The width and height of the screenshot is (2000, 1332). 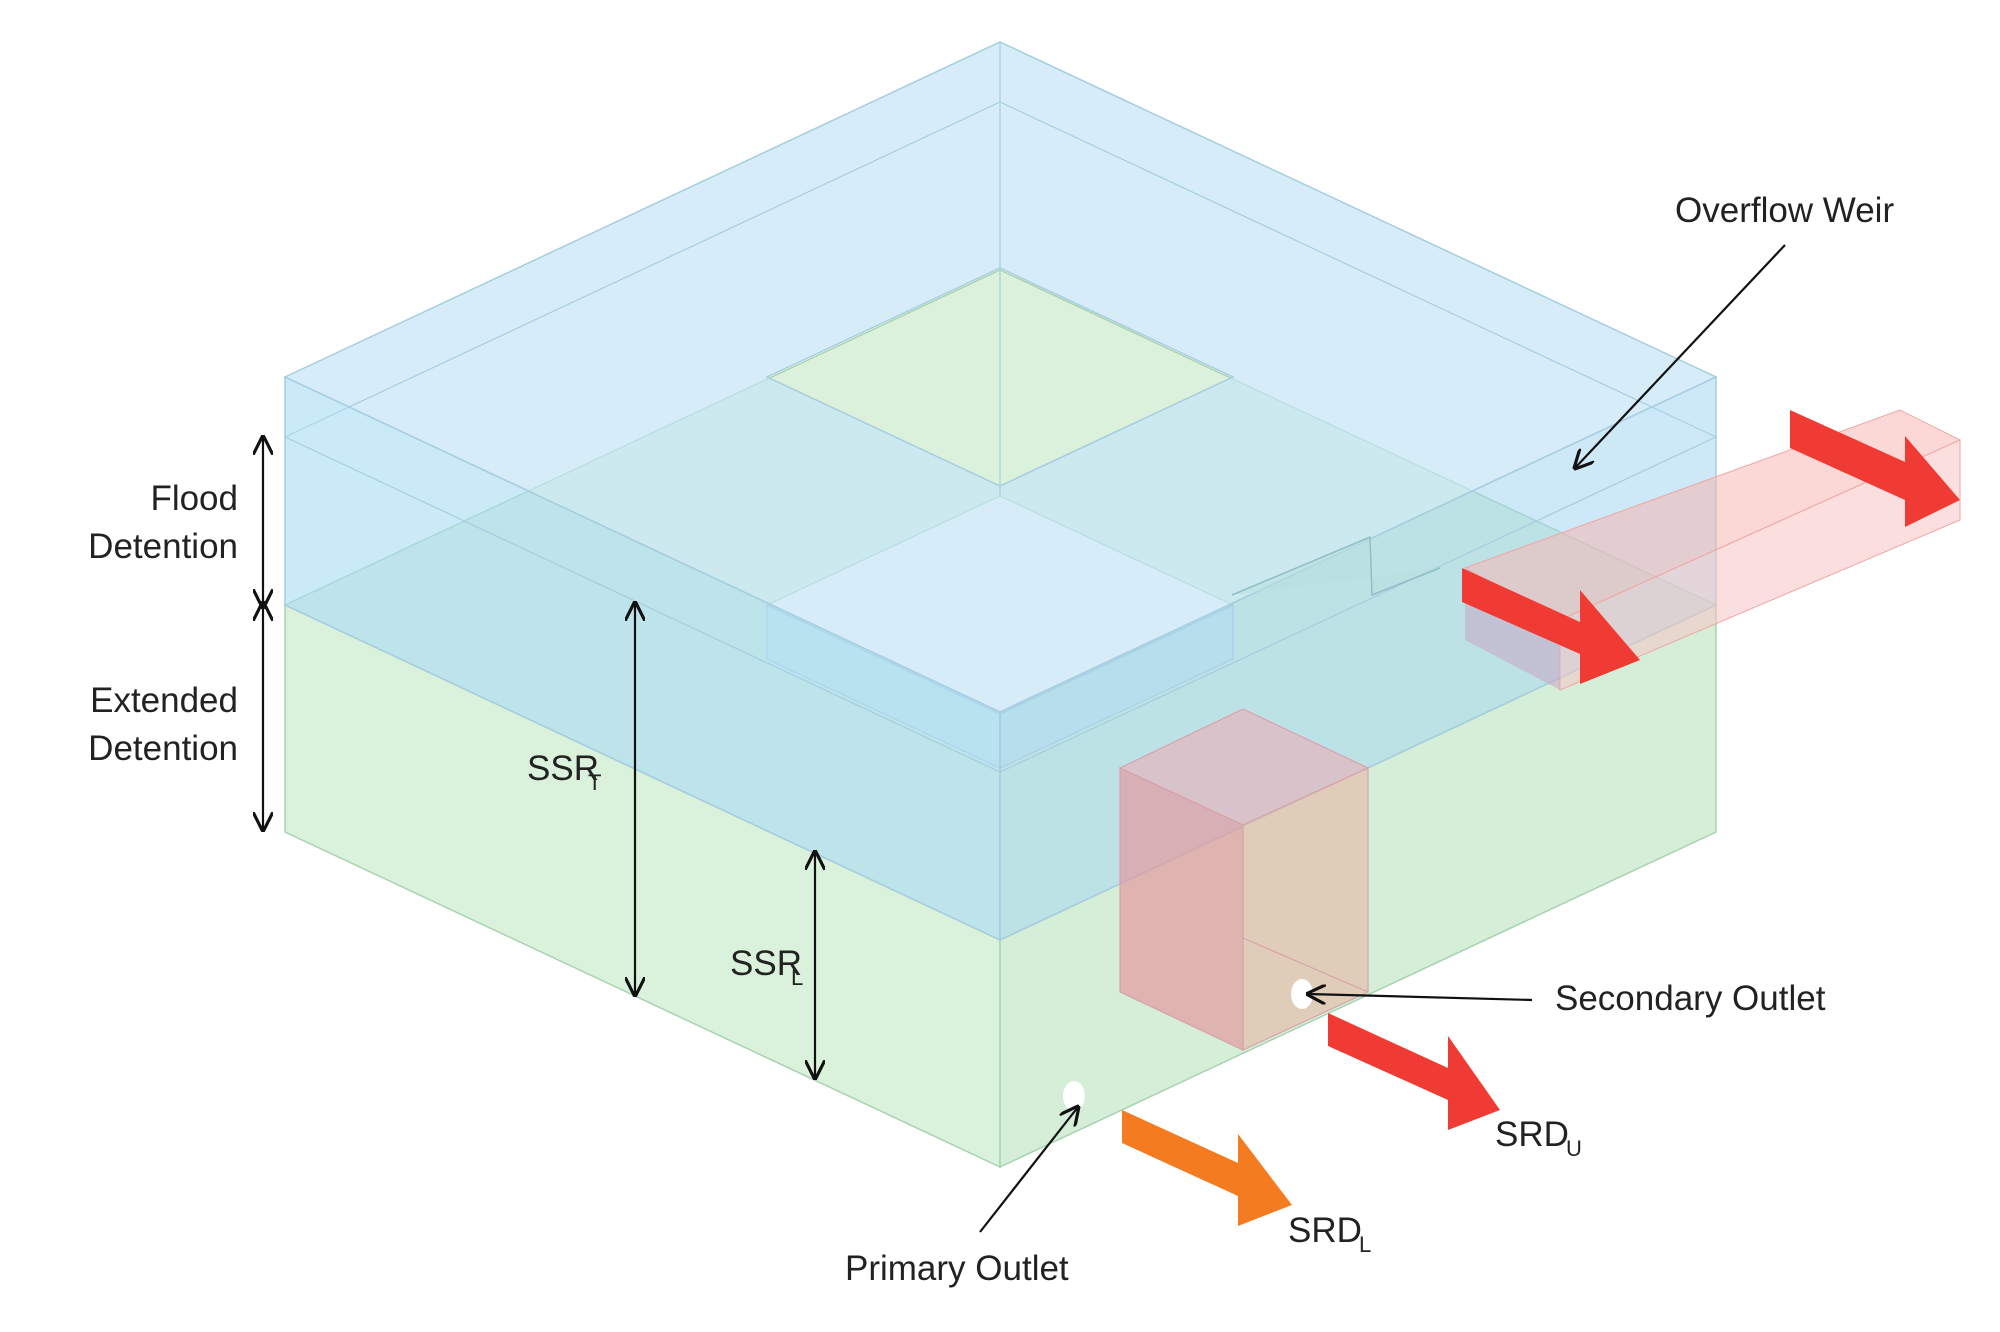 I want to click on overflow-arrow-upper-shape, so click(x=1875, y=468).